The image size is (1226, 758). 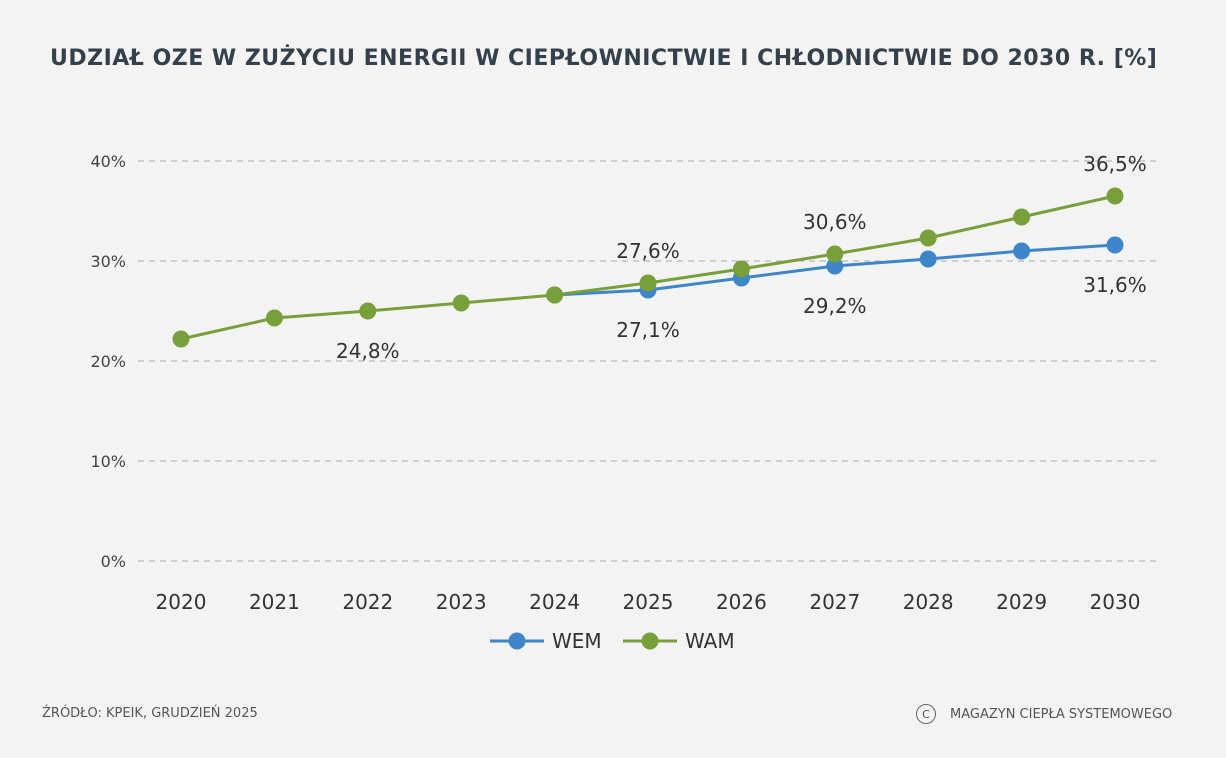 I want to click on publisher-name: MAGAZYN CIEPŁA SYSTEMOWEGO, so click(x=1061, y=714).